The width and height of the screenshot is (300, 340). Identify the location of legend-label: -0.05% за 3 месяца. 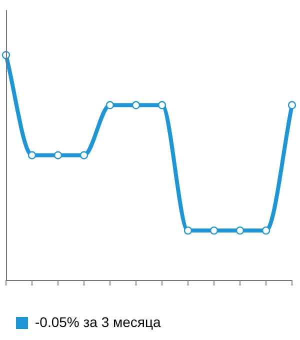
(98, 322).